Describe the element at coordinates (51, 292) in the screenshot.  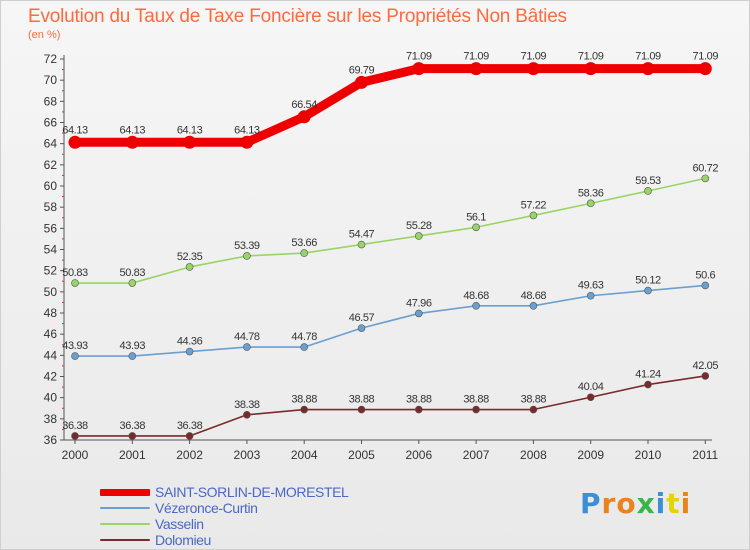
I see `y-tick-label: 50` at that location.